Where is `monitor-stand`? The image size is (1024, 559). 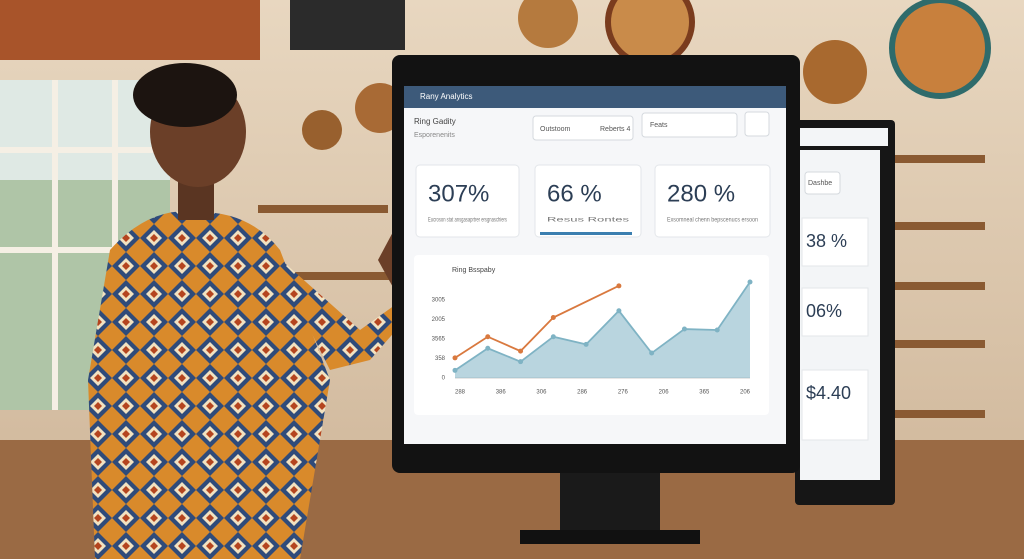
monitor-stand is located at coordinates (610, 502).